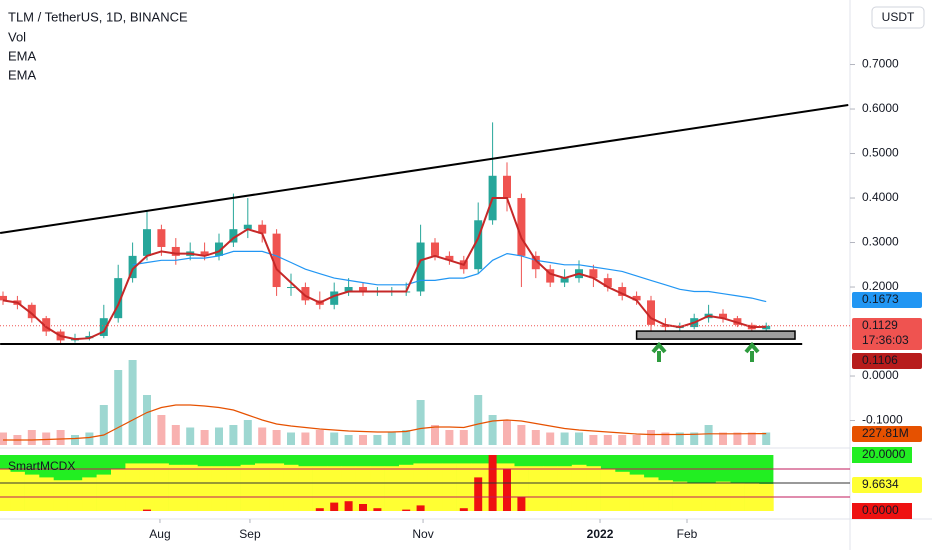 The image size is (932, 550). I want to click on currency-label: USDT, so click(898, 17).